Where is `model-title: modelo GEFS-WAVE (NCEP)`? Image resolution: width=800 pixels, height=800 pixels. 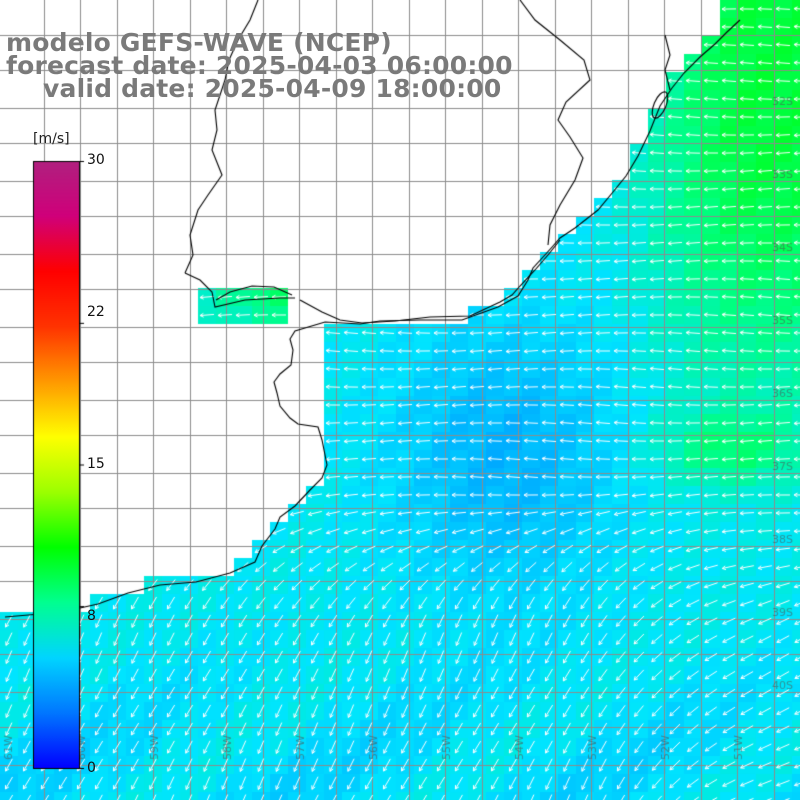 model-title: modelo GEFS-WAVE (NCEP) is located at coordinates (199, 42).